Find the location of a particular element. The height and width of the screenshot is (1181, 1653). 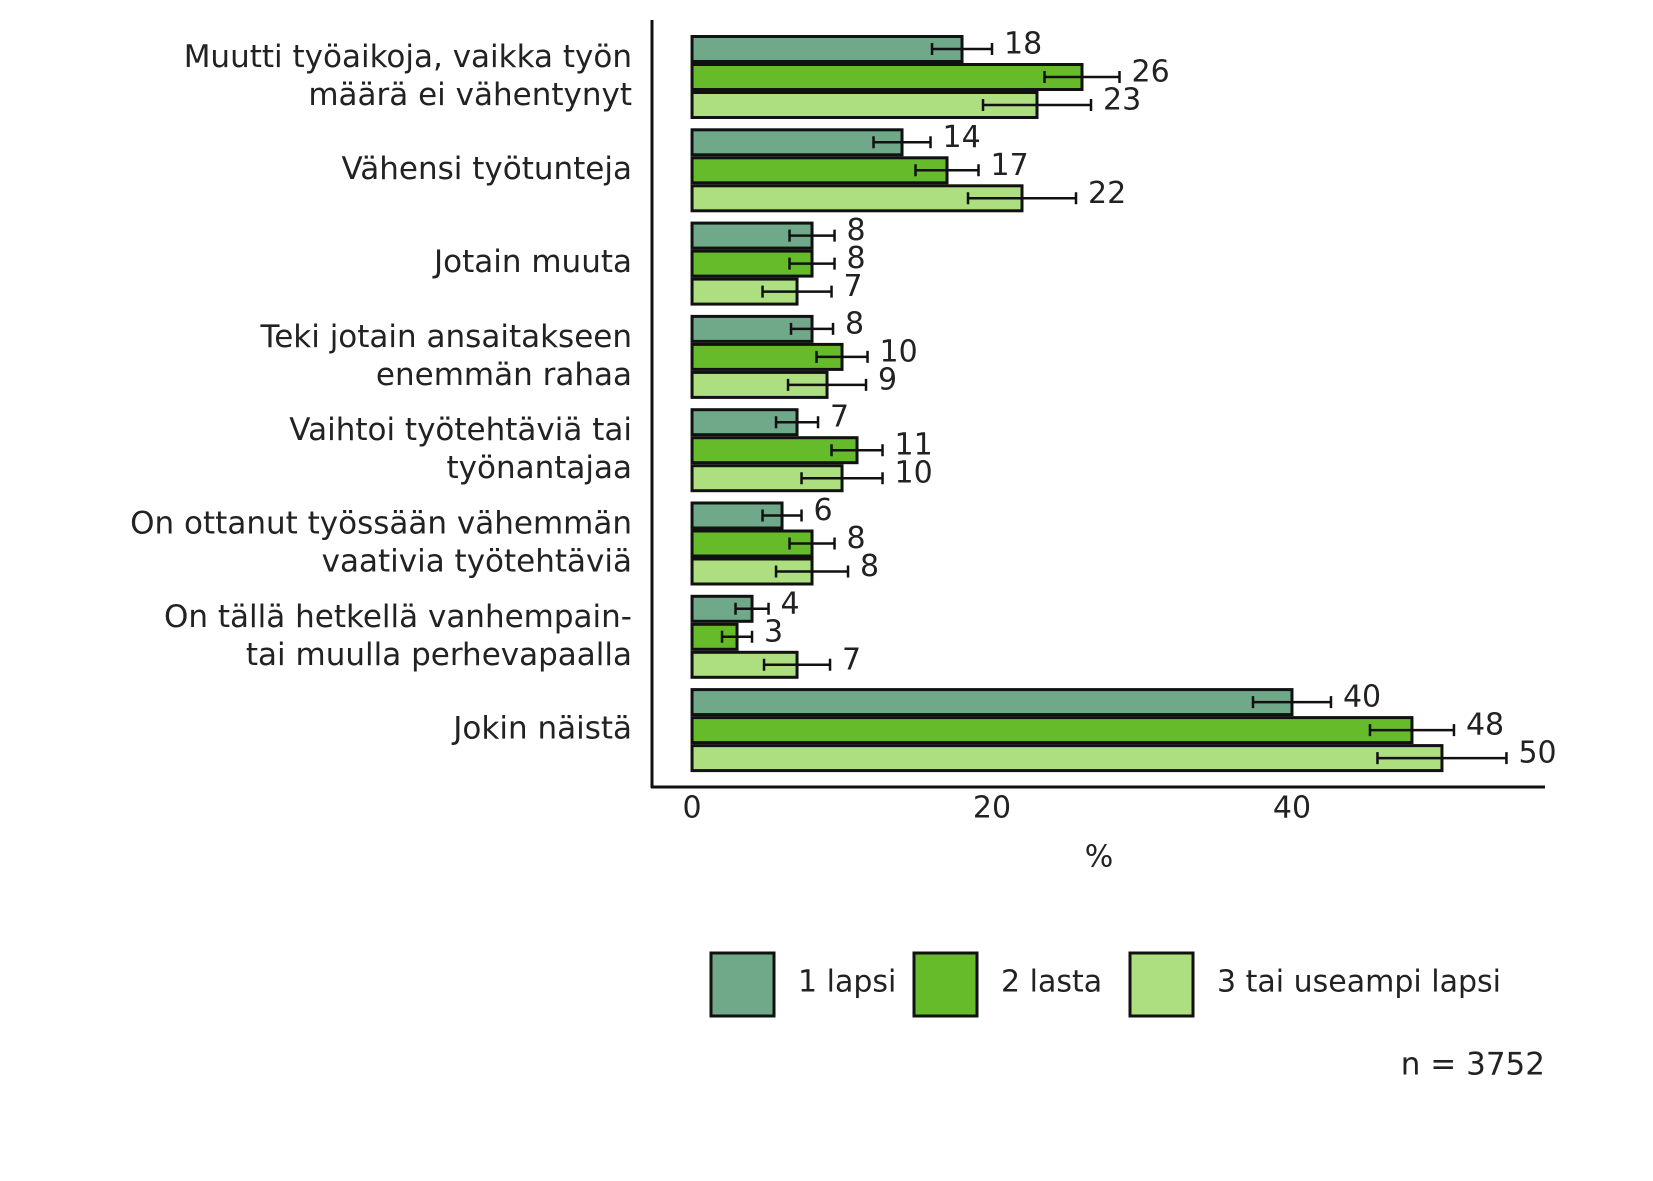

value-label: 23 is located at coordinates (1122, 100).